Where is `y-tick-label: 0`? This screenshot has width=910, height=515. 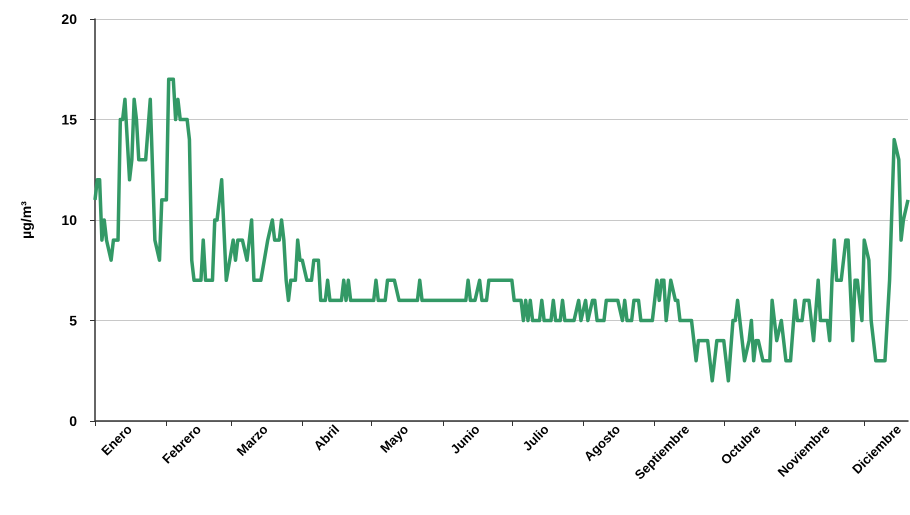
y-tick-label: 0 is located at coordinates (73, 421).